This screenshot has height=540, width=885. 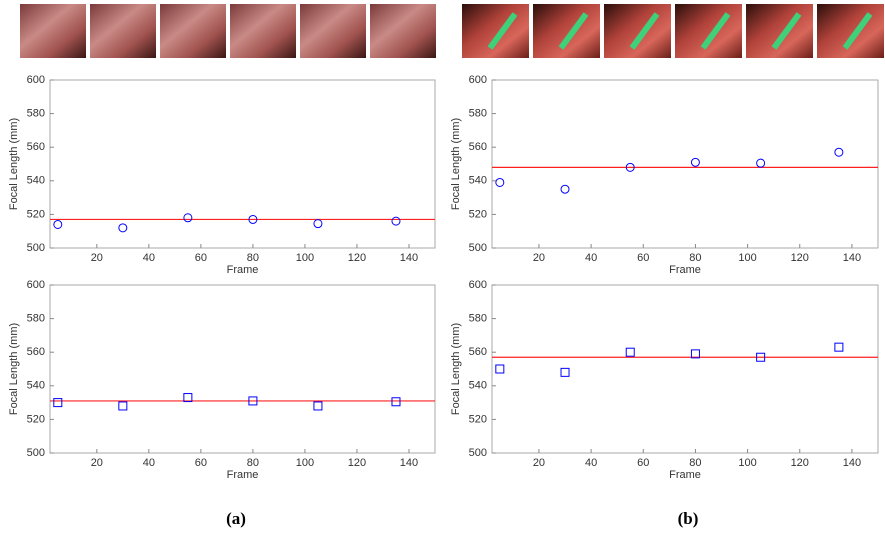 I want to click on thumbnails, so click(x=452, y=31).